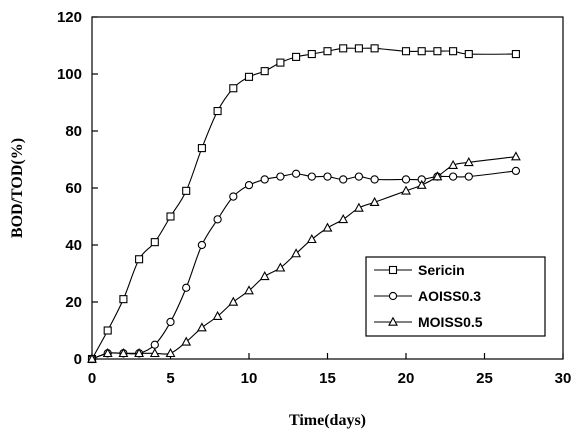  I want to click on legend-entry: Sericin, so click(419, 270).